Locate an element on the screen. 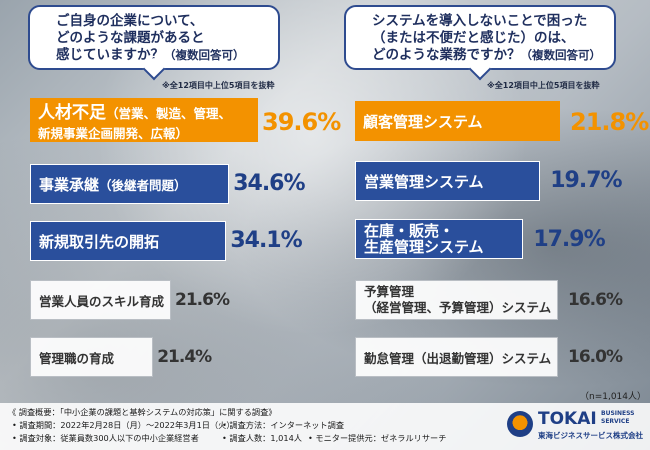 Image resolution: width=650 pixels, height=450 pixels. logo-name: TOKAI is located at coordinates (567, 419).